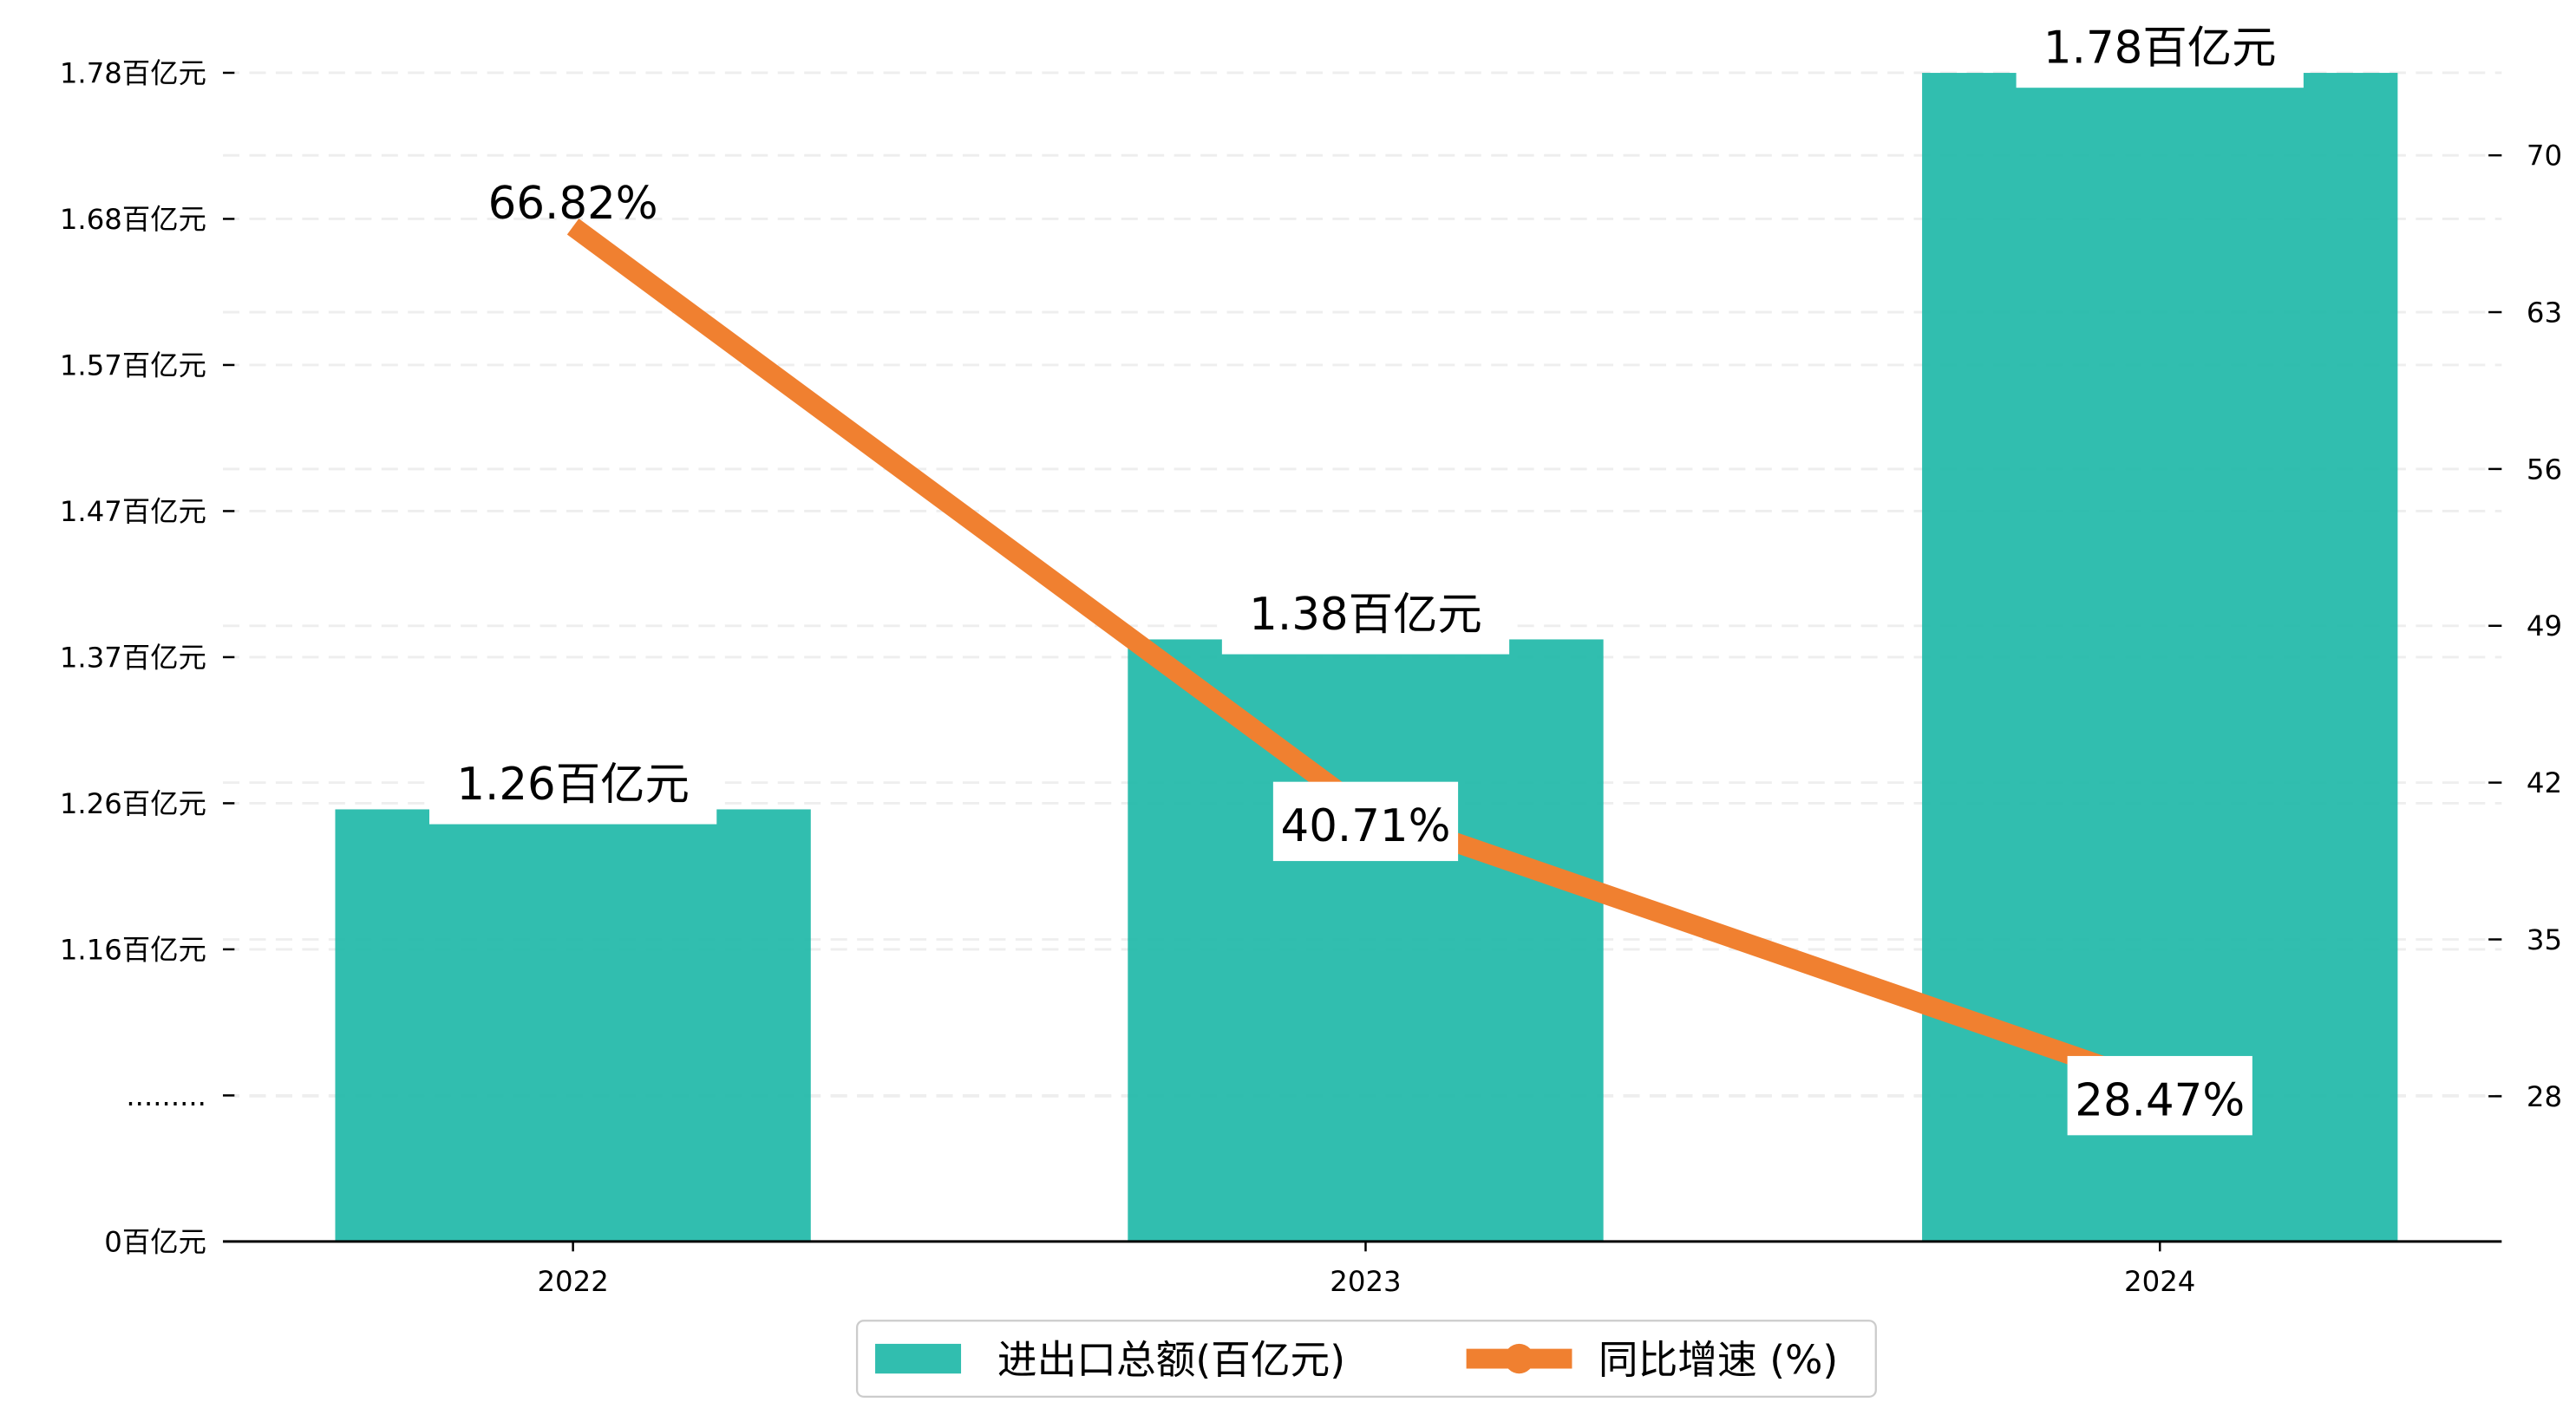  What do you see at coordinates (2544, 156) in the screenshot?
I see `right-tick-label: 70` at bounding box center [2544, 156].